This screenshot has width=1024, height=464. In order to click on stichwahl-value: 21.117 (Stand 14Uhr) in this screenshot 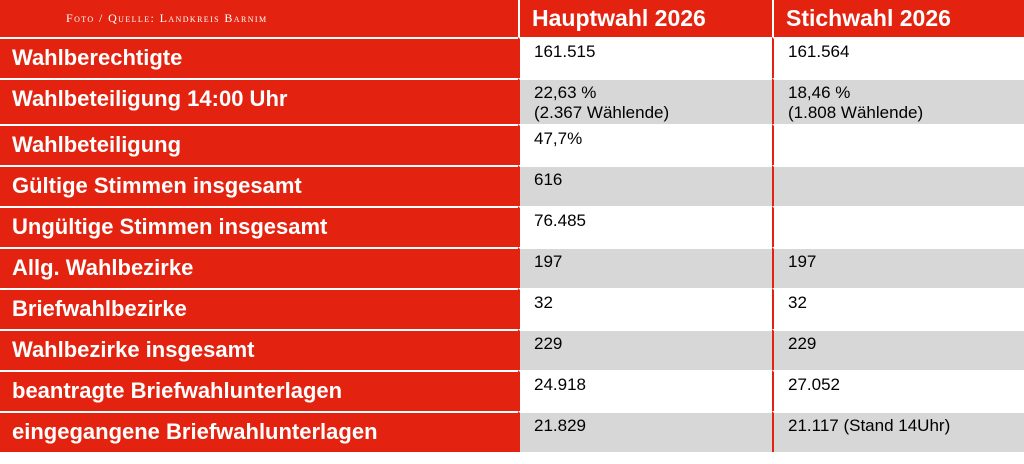, I will do `click(898, 431)`.